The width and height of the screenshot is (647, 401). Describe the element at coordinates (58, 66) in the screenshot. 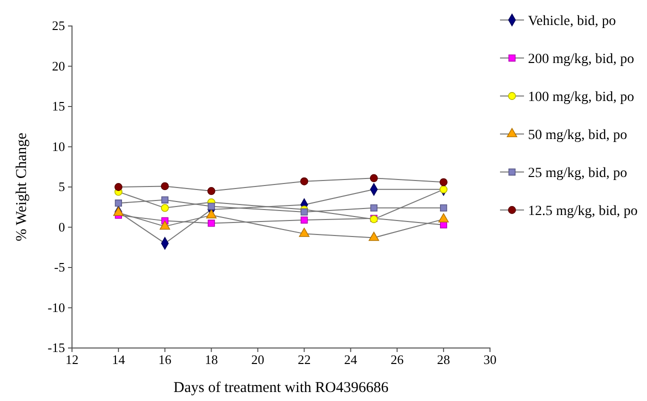

I see `y-tick-label: 20` at that location.